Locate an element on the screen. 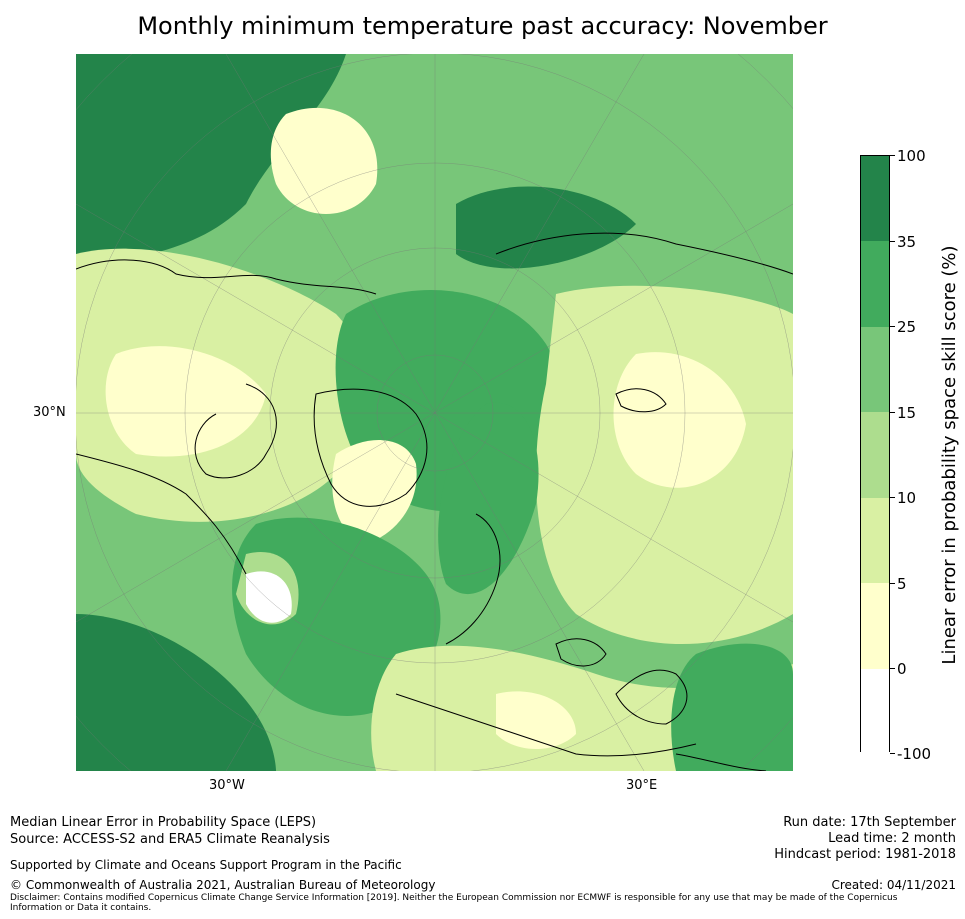  colorbar-tick: 10 is located at coordinates (903, 498).